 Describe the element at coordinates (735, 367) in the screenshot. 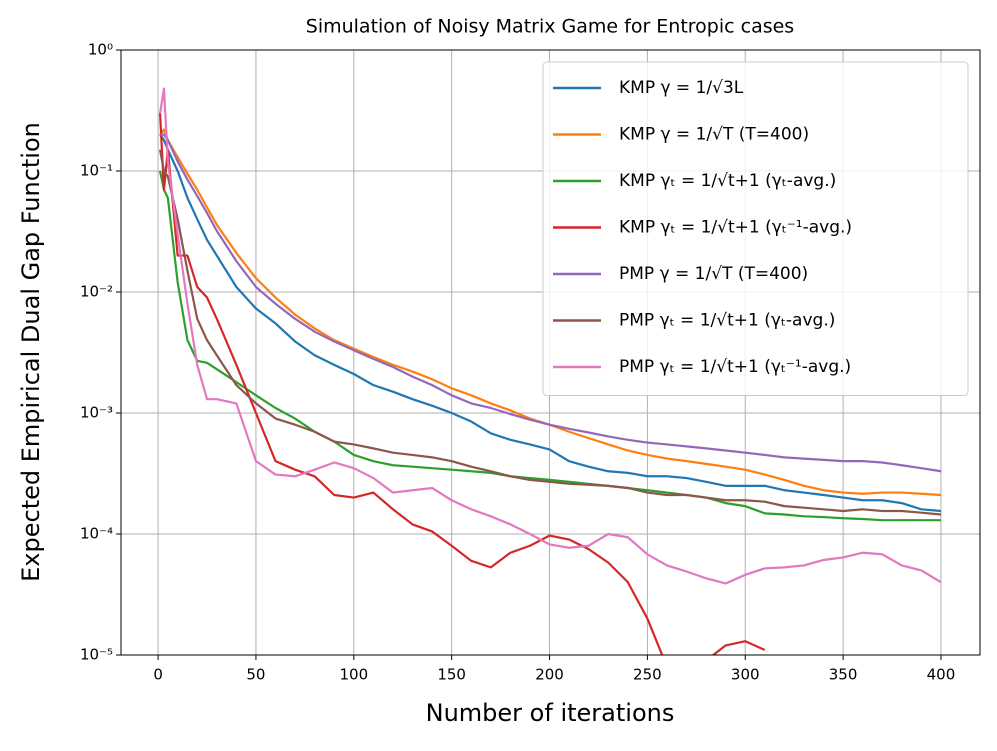

I see `legend-text: PMP γₜ = 1/√t+1 (γₜ⁻¹-avg.)` at that location.